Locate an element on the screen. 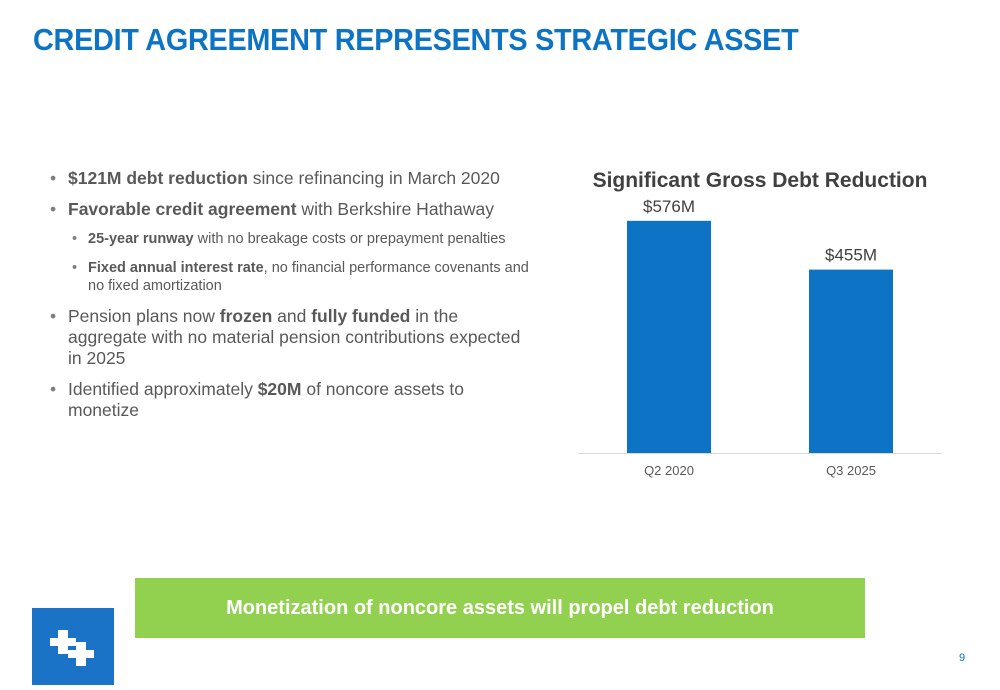  logo-mark-icon is located at coordinates (72, 648).